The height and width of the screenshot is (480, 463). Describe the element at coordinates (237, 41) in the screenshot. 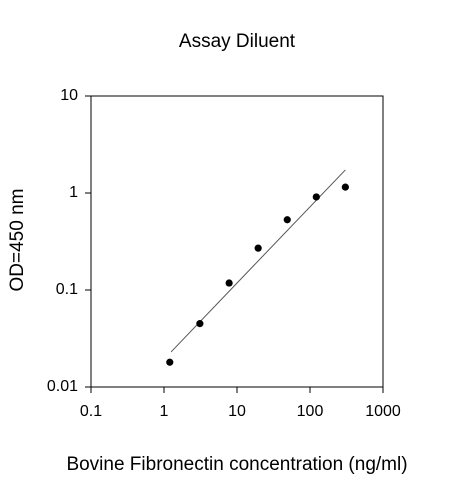

I see `chart-title: Assay Diluent` at that location.